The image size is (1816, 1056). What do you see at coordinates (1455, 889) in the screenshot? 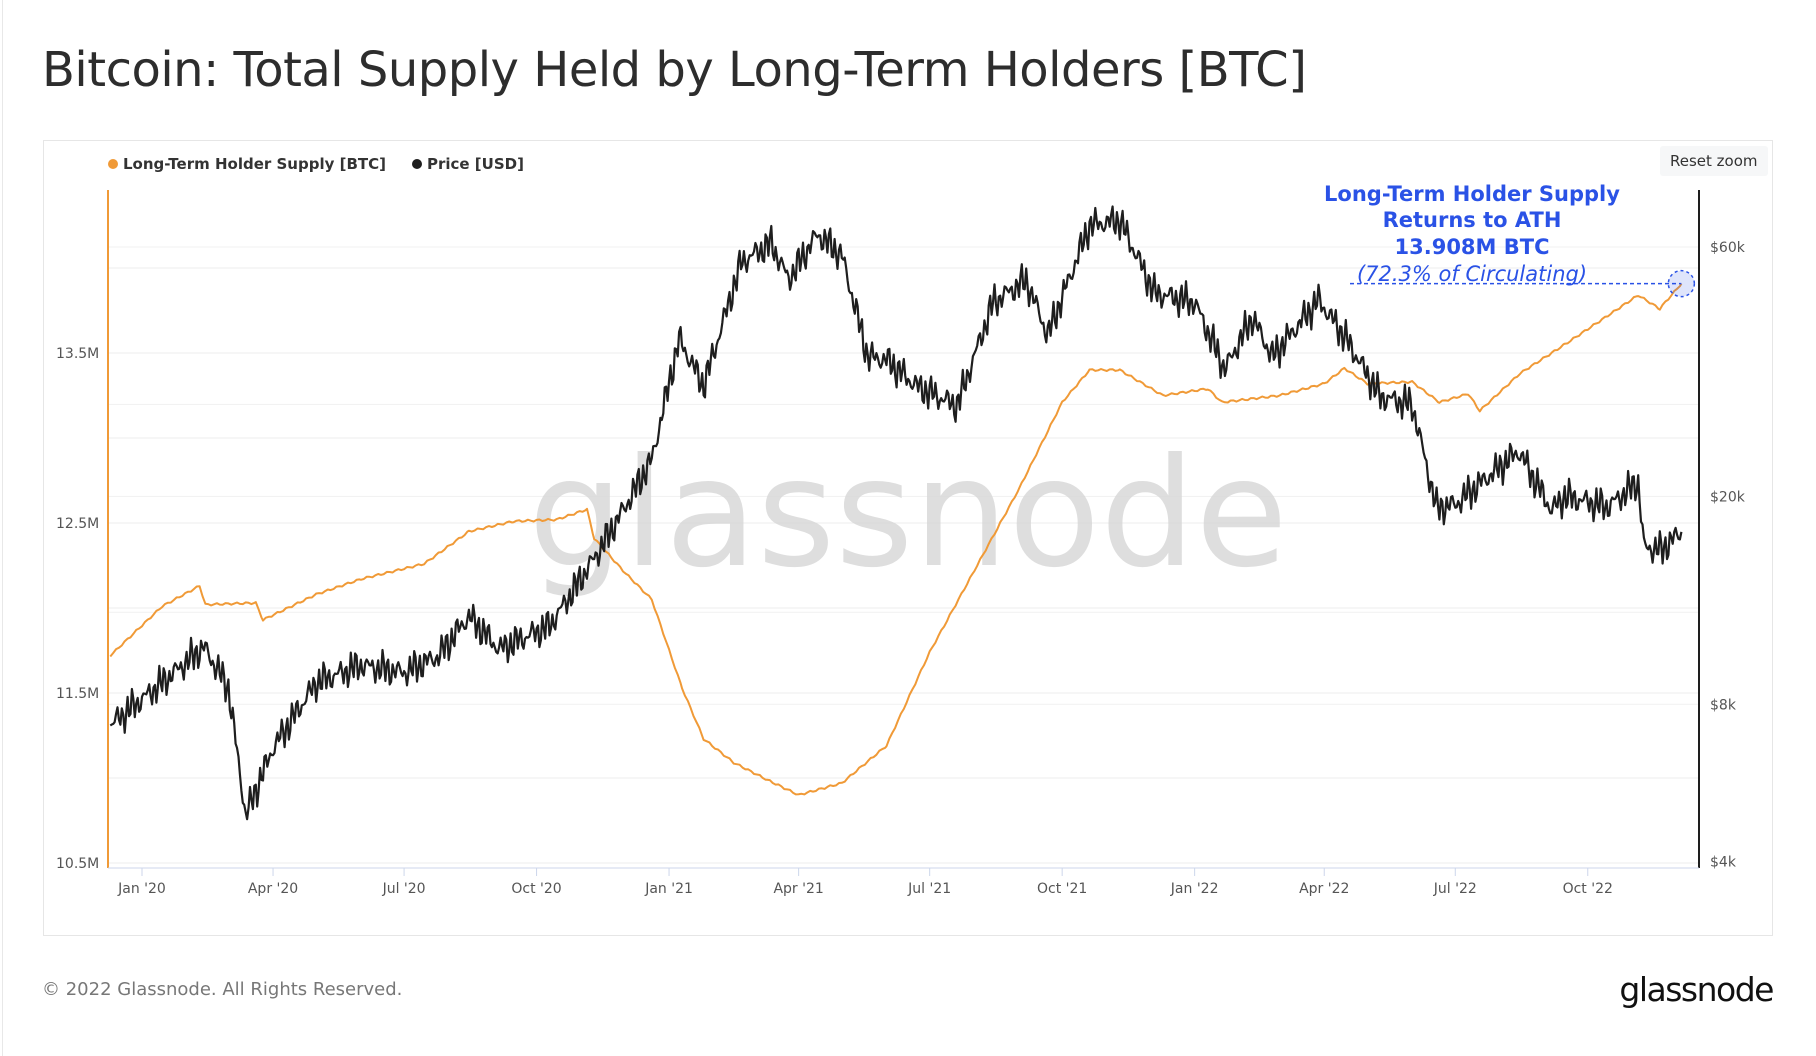
I see `x-tick-label: Jul '22` at bounding box center [1455, 889].